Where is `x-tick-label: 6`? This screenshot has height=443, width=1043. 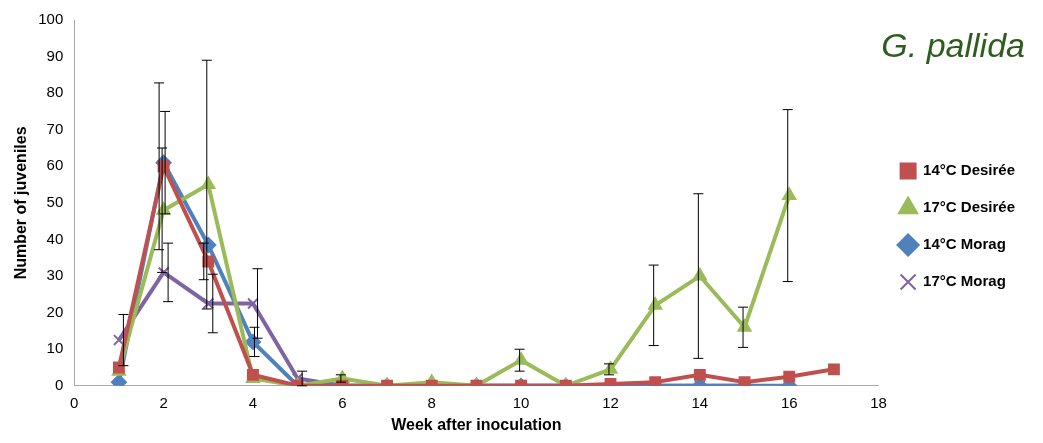
x-tick-label: 6 is located at coordinates (342, 402).